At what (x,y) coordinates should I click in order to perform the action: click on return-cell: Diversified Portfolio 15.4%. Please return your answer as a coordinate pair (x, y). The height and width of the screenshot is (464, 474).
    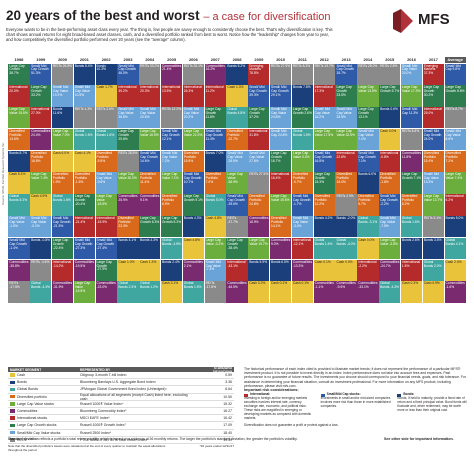
    Looking at the image, I should click on (433, 161).